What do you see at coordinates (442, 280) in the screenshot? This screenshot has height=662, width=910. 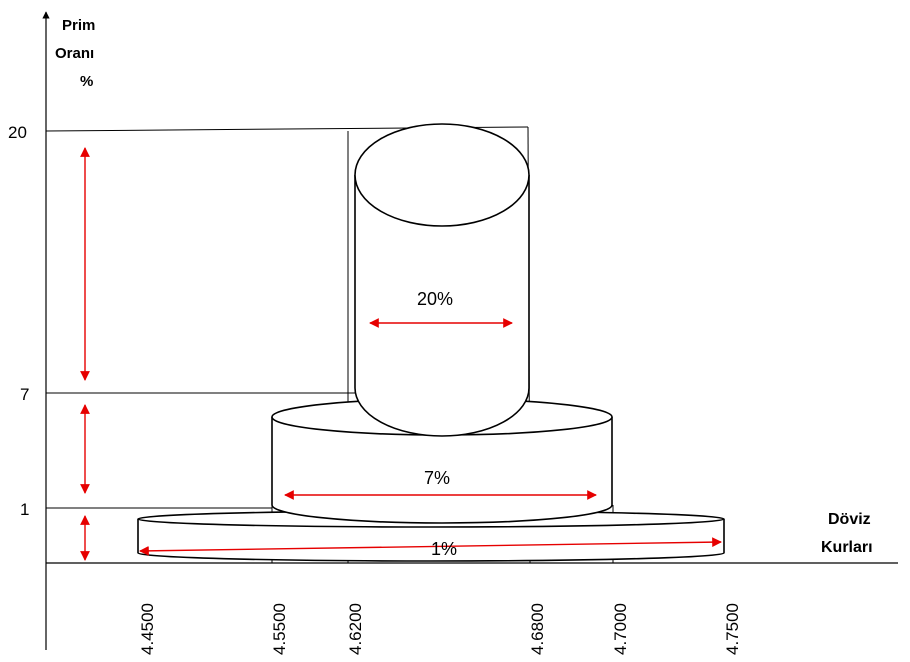 I see `tier-20-cylinder` at bounding box center [442, 280].